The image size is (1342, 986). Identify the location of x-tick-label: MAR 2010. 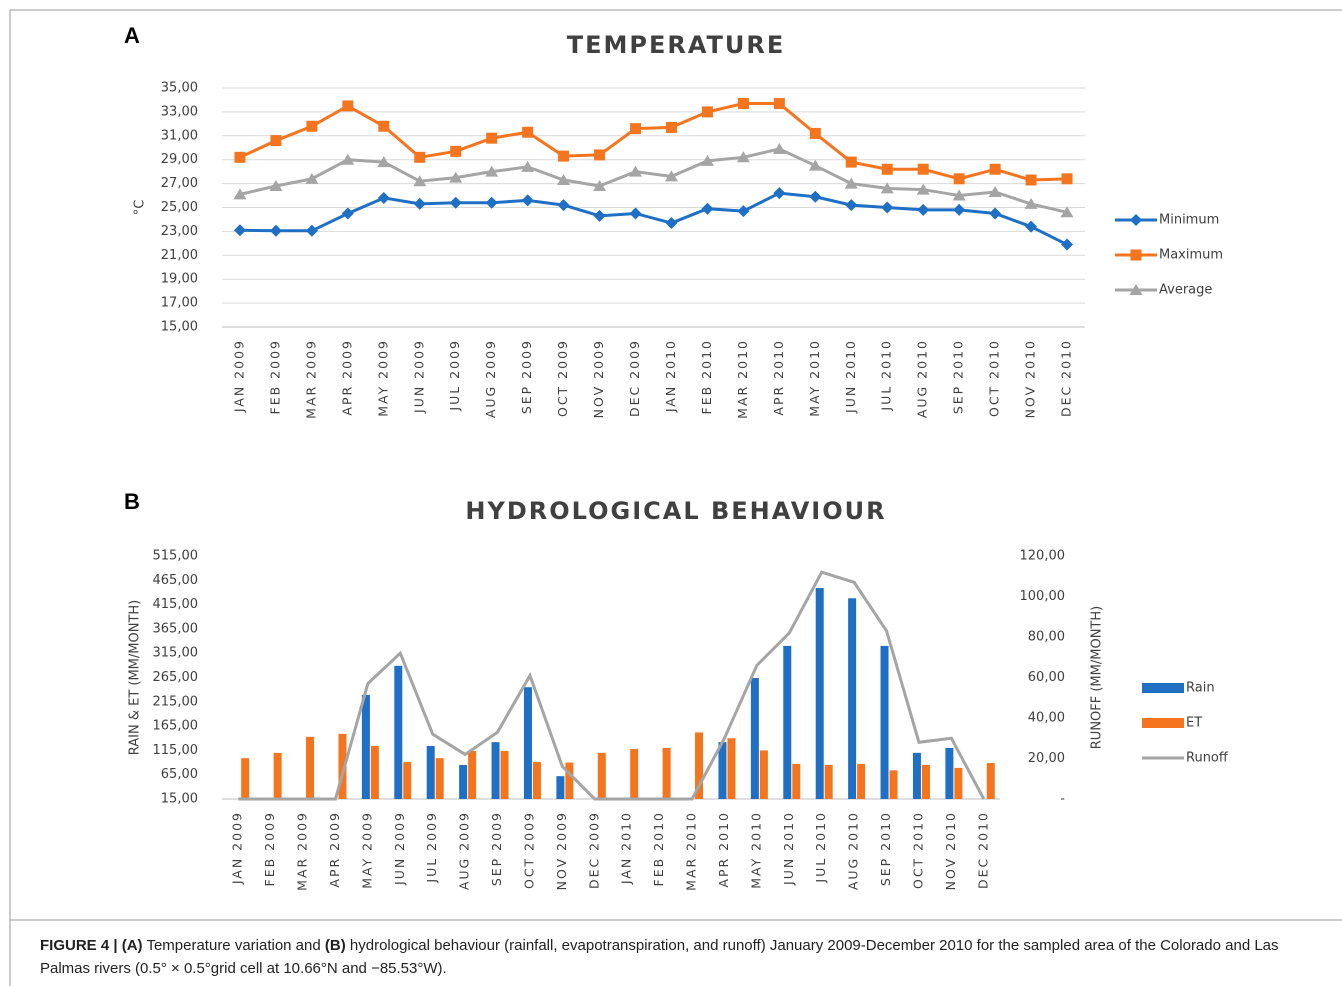
(691, 851).